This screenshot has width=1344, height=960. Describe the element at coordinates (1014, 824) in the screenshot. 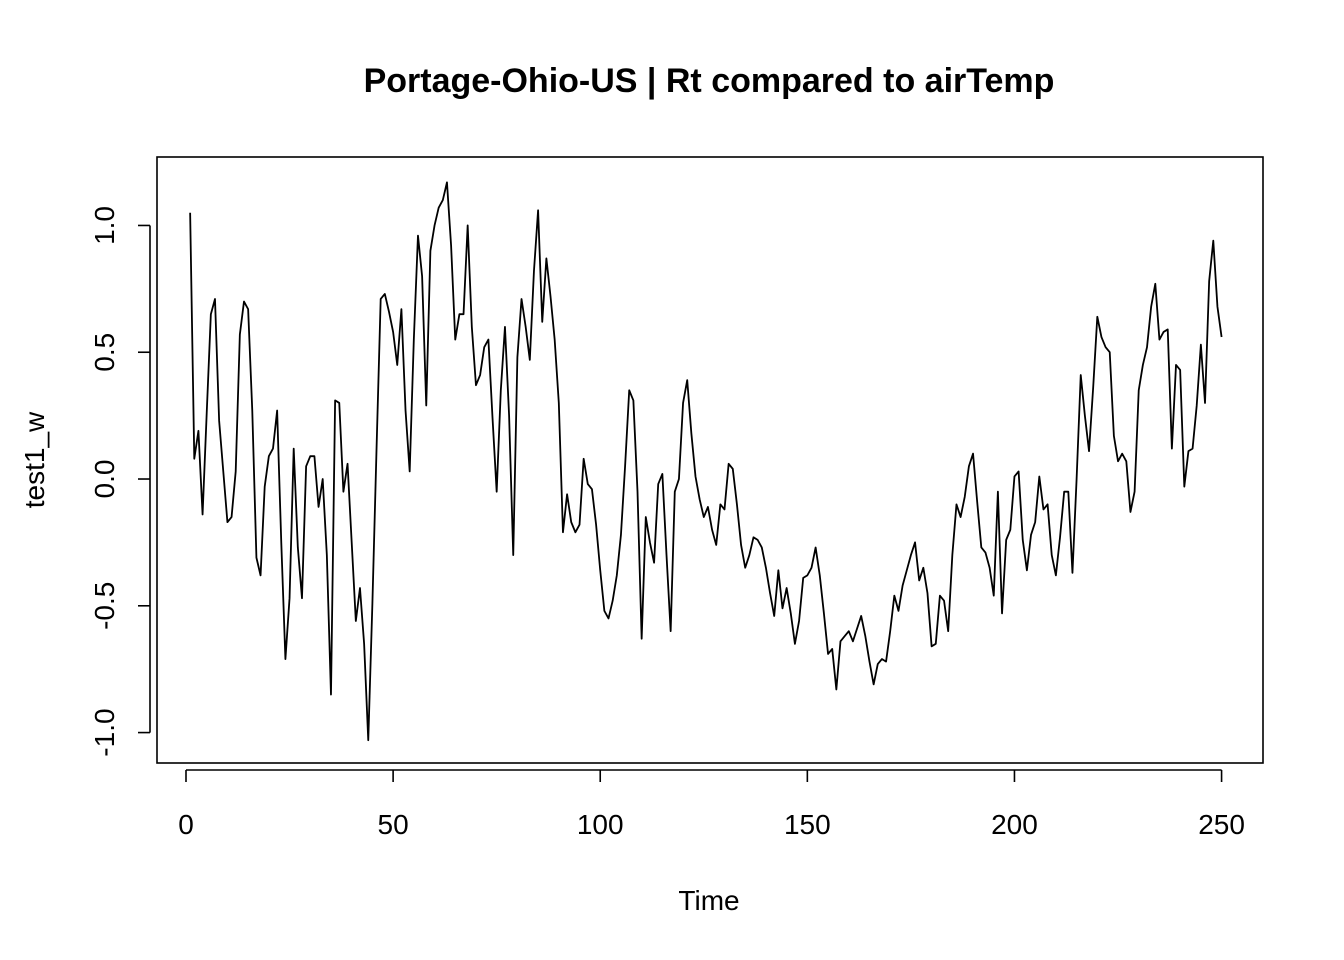

I see `x-tick-label: 200` at that location.